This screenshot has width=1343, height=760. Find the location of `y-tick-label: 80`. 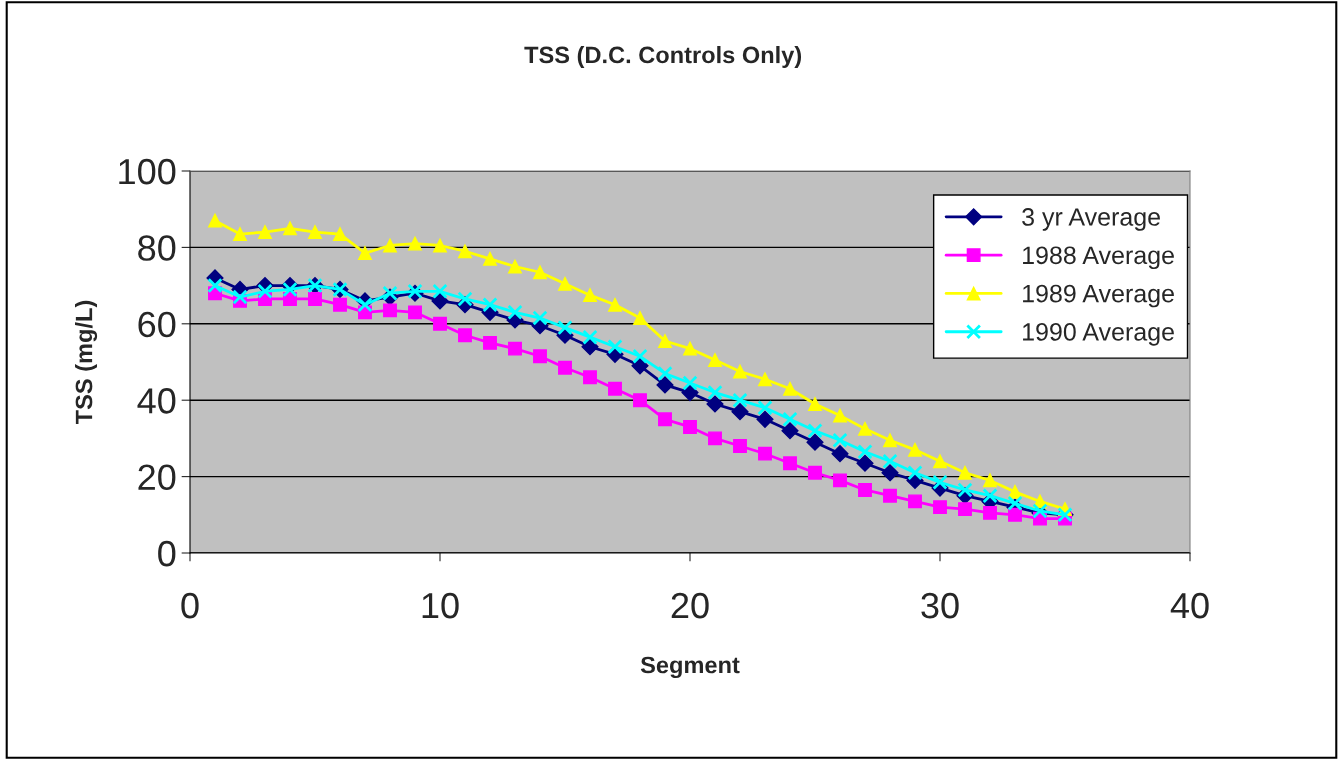

y-tick-label: 80 is located at coordinates (157, 248).